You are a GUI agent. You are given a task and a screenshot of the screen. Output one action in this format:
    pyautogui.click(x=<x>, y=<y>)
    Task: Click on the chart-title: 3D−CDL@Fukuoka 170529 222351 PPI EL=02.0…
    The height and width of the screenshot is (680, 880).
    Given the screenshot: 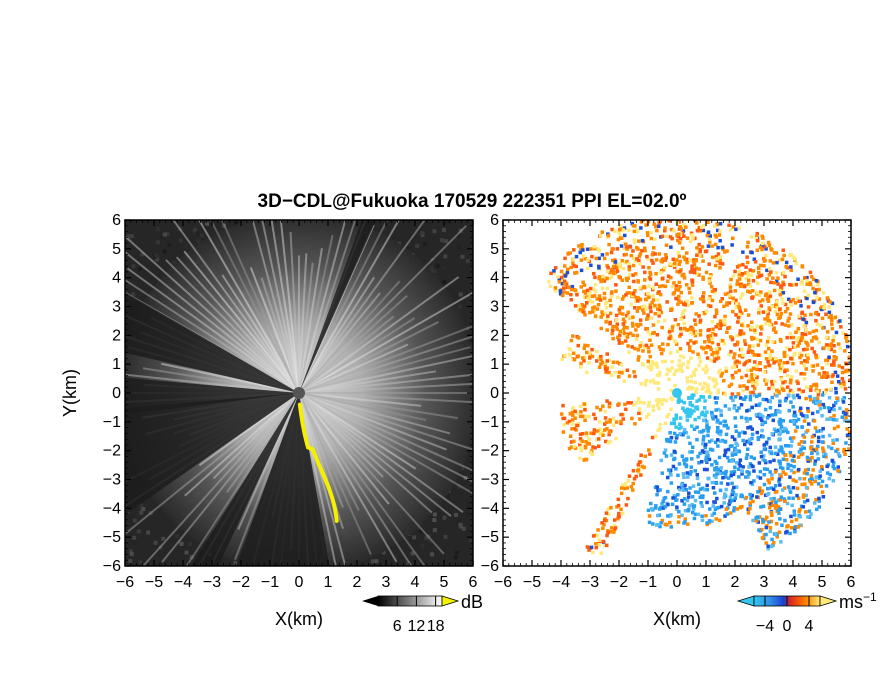 What is the action you would take?
    pyautogui.click(x=472, y=201)
    